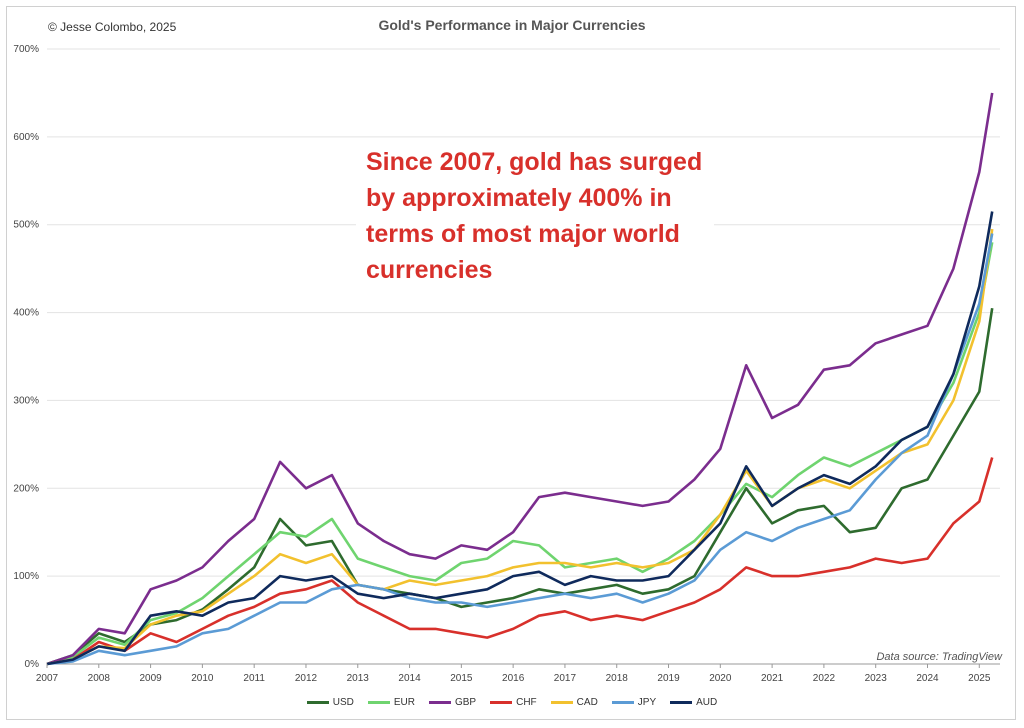 Image resolution: width=1024 pixels, height=728 pixels. Describe the element at coordinates (526, 702) in the screenshot. I see `legend-label: CHF` at that location.